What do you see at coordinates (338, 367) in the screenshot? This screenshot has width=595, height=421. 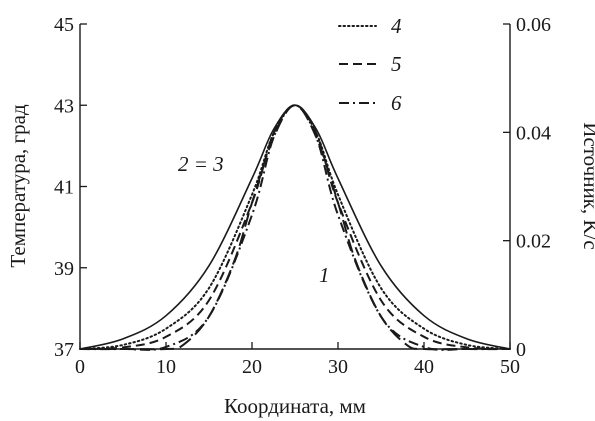 I see `x-tick-label: 30` at bounding box center [338, 367].